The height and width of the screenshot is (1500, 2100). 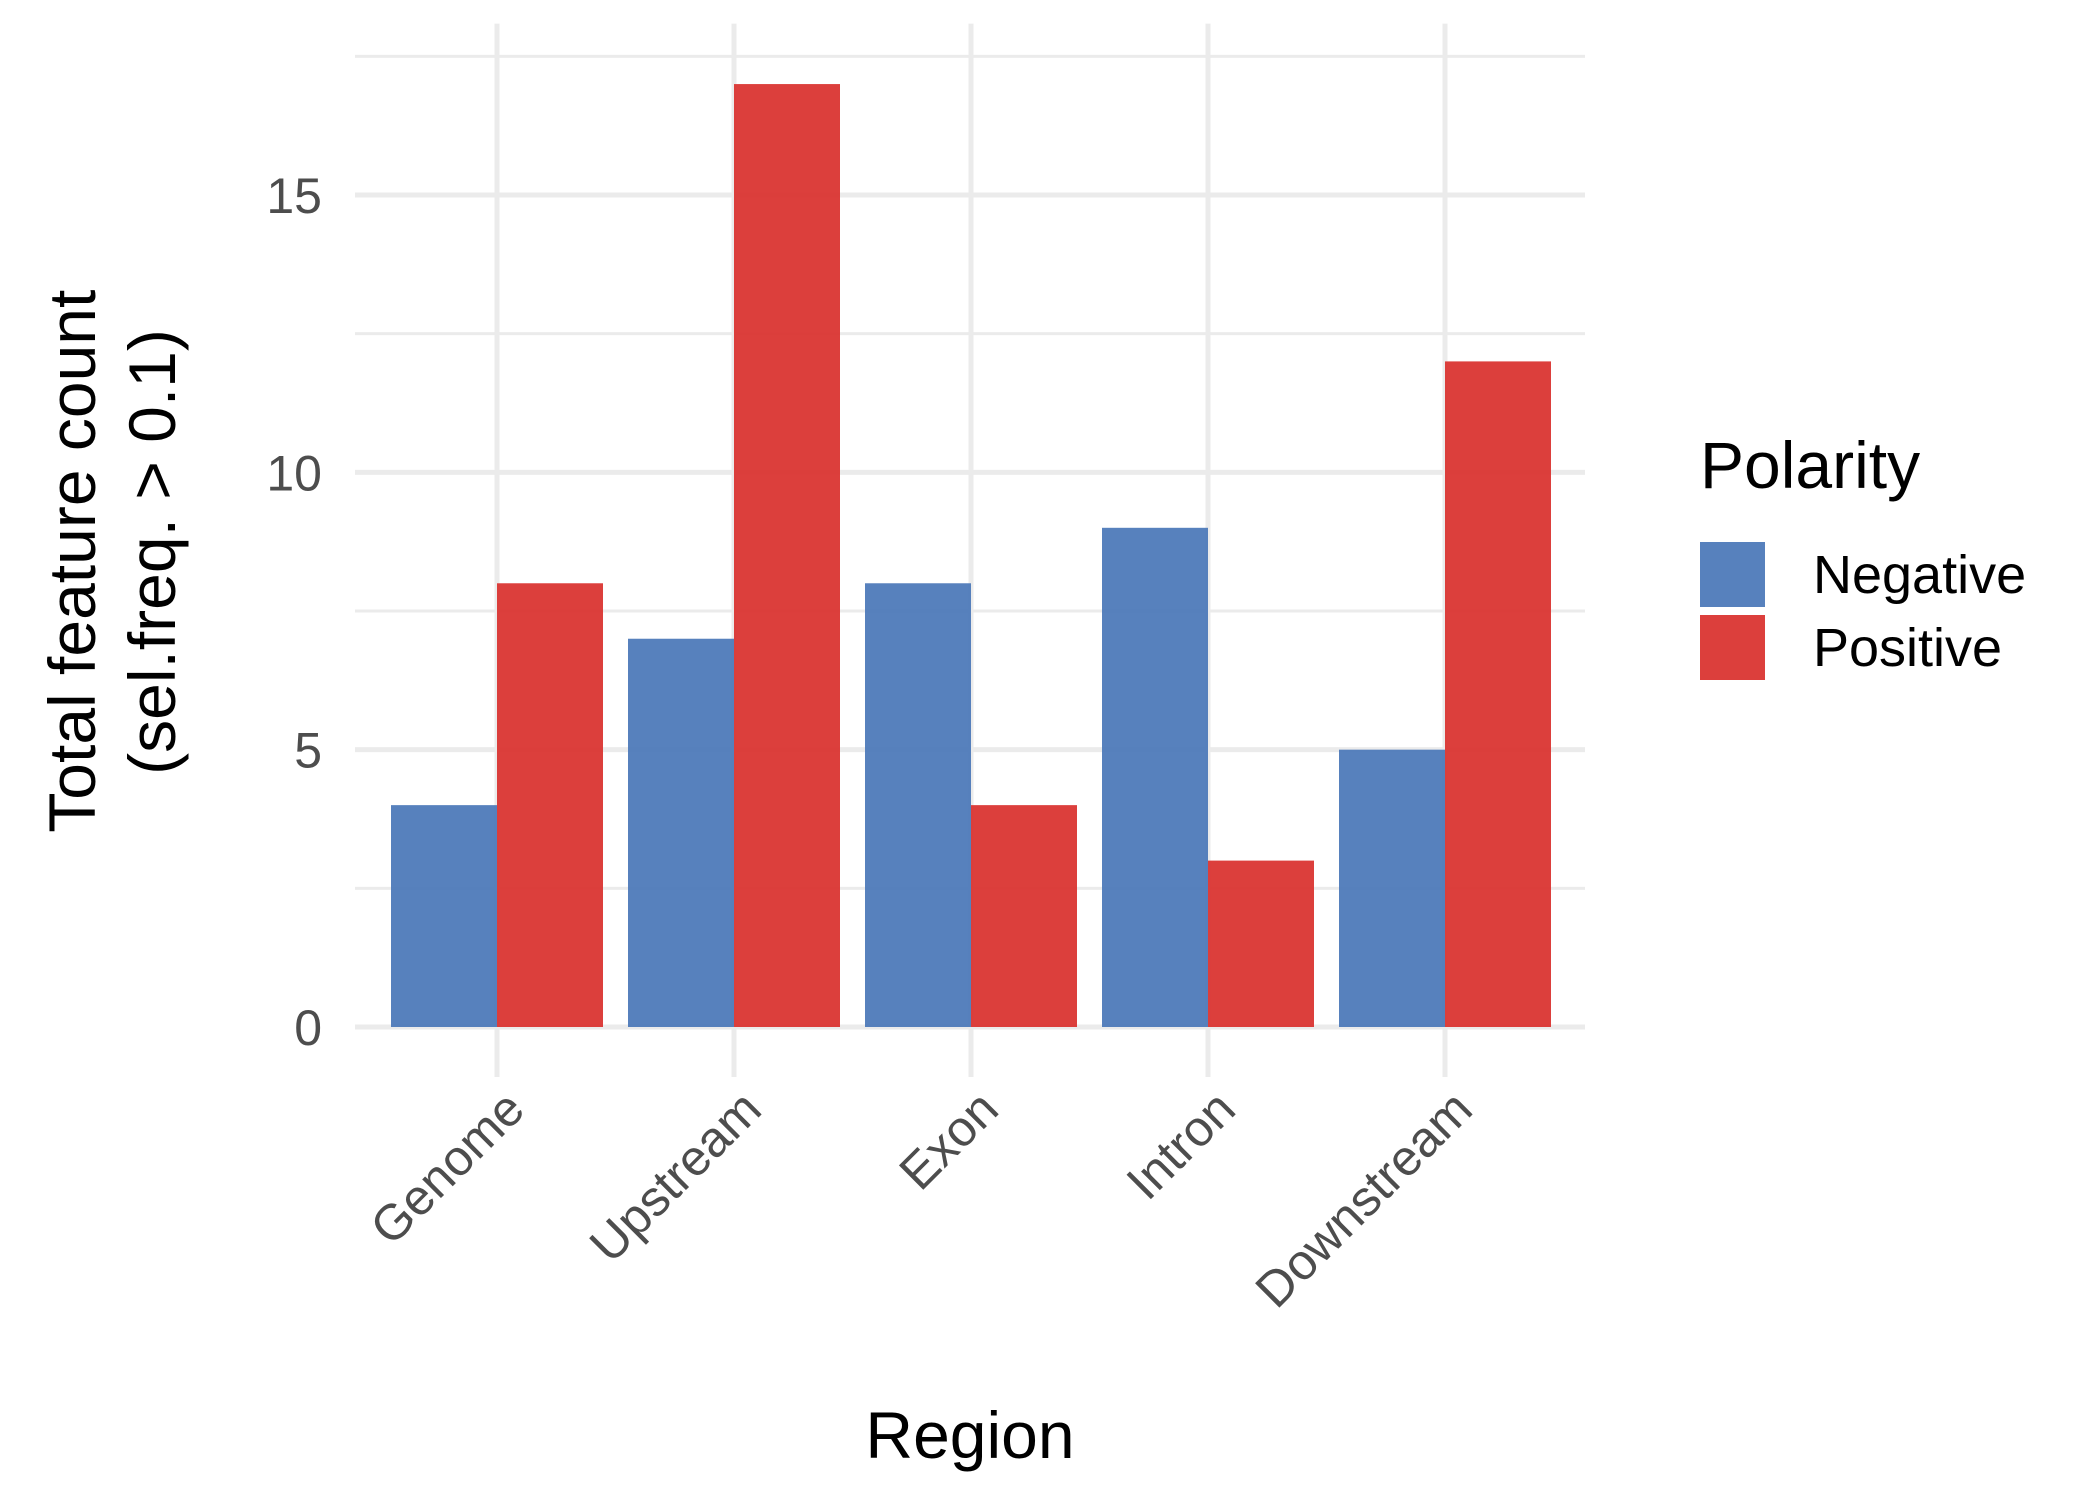 I want to click on y-tick-label: 10, so click(x=294, y=473).